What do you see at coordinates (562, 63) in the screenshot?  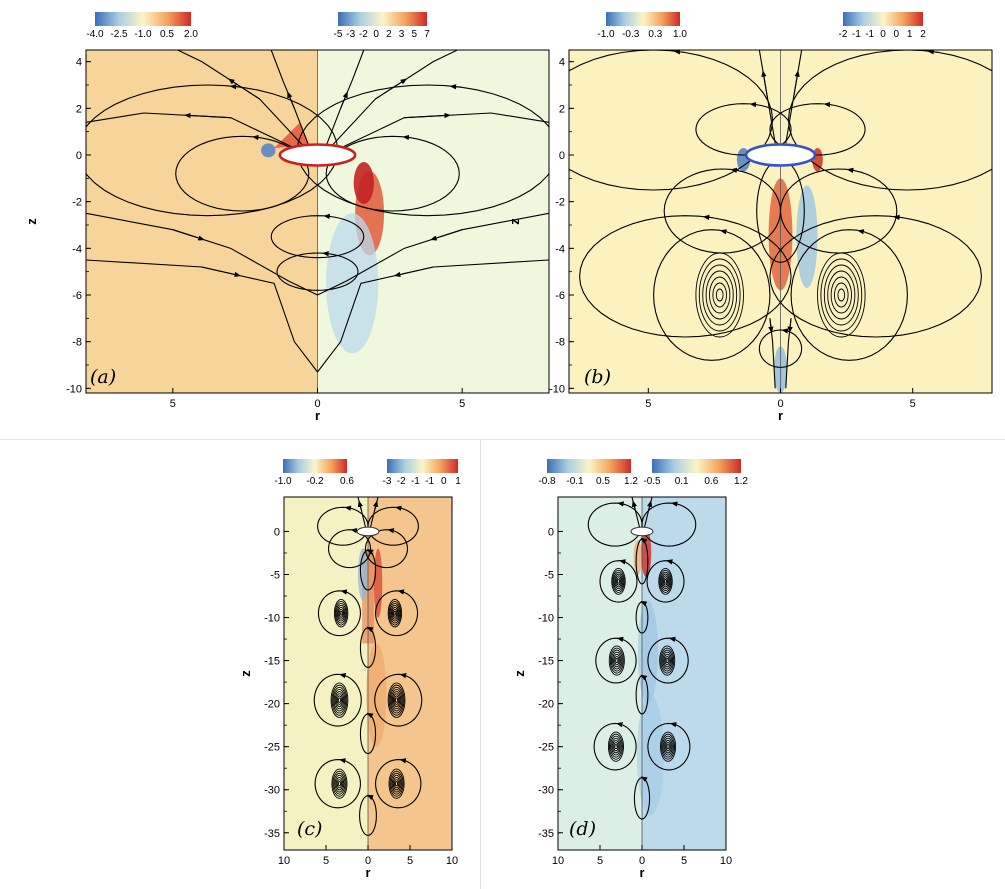 I see `y-tick-label: 4` at bounding box center [562, 63].